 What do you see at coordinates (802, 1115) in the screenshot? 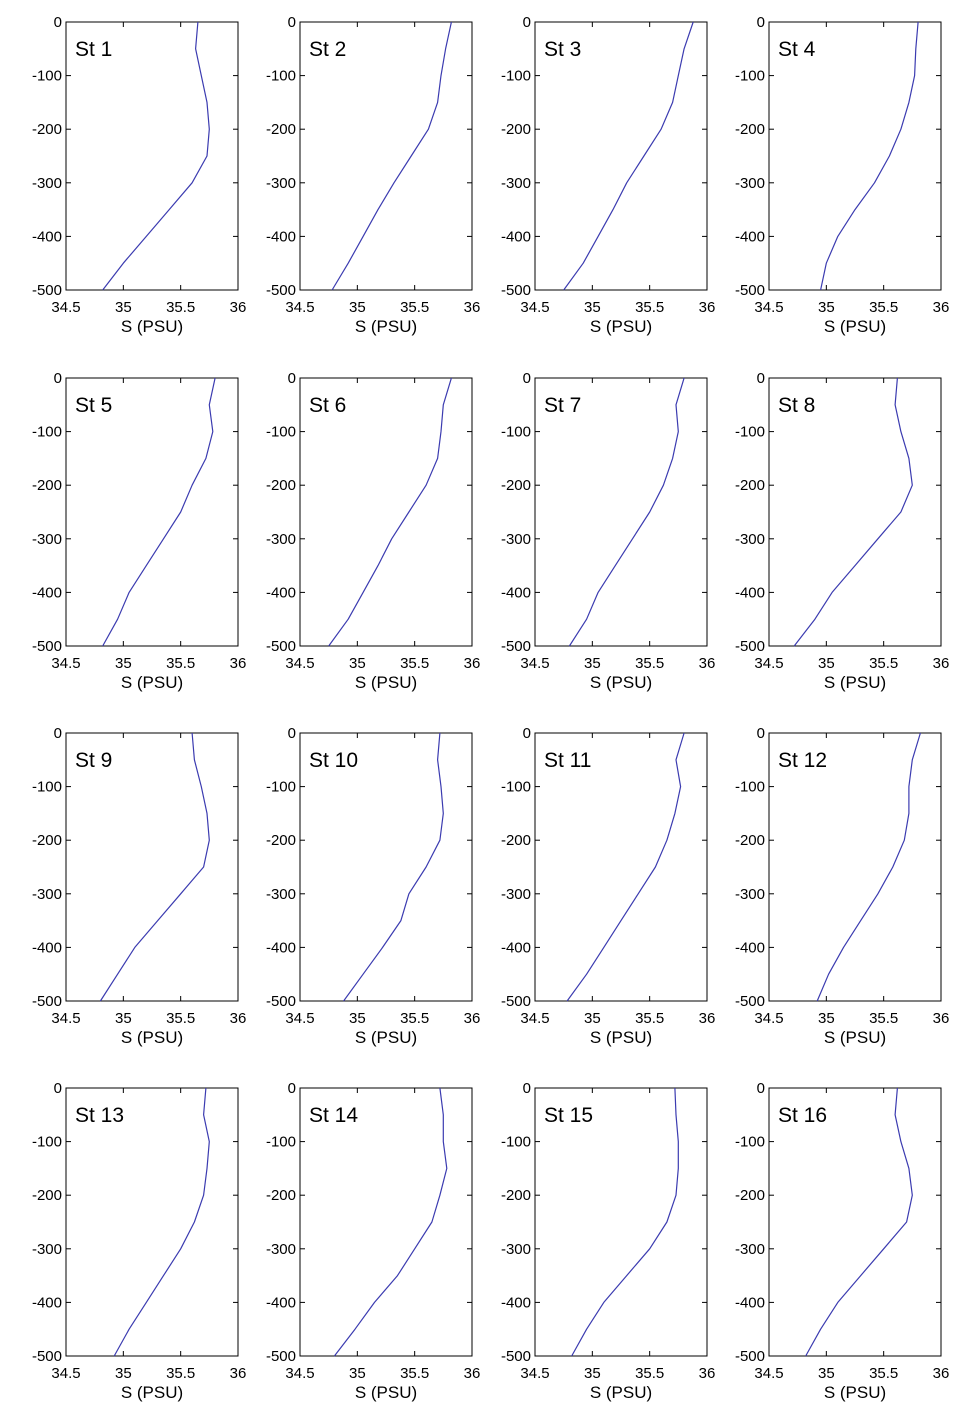
I see `panel-title: St 16` at bounding box center [802, 1115].